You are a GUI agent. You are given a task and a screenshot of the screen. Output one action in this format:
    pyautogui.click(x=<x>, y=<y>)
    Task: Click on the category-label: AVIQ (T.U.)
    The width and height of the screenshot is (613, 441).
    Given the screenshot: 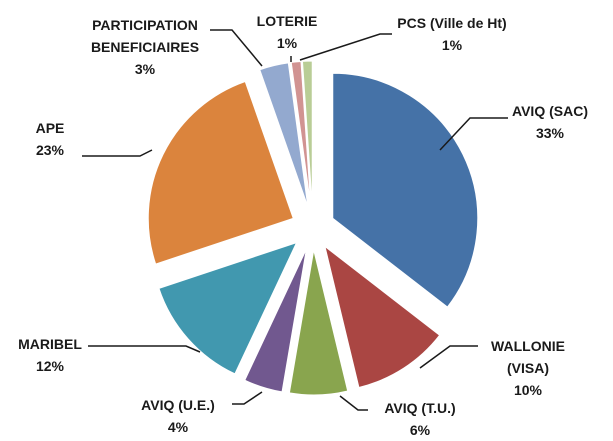 What is the action you would take?
    pyautogui.click(x=420, y=408)
    